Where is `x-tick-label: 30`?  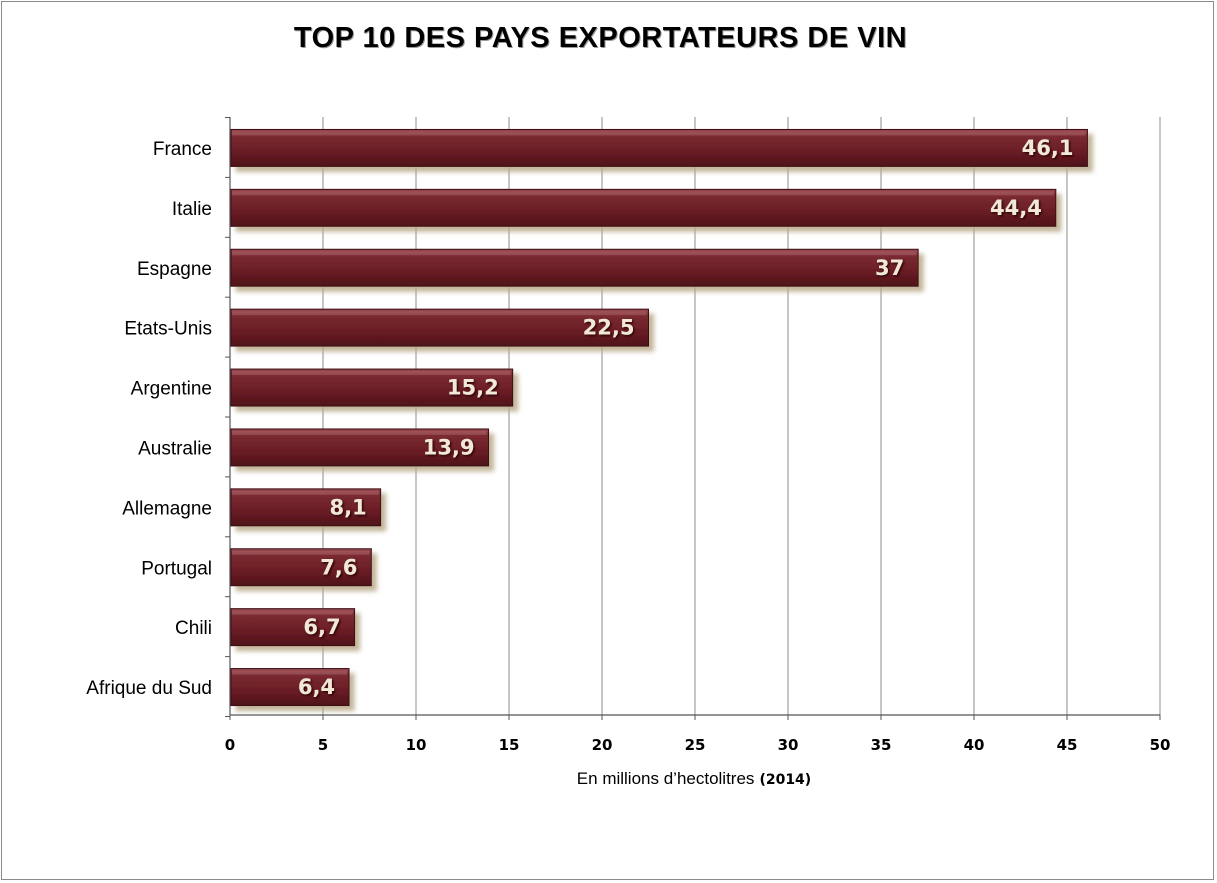
x-tick-label: 30 is located at coordinates (788, 745).